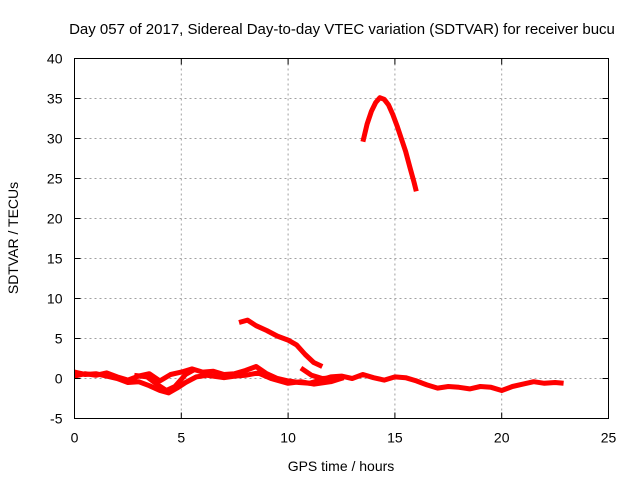  What do you see at coordinates (55, 139) in the screenshot?
I see `y-tick-label: 30` at bounding box center [55, 139].